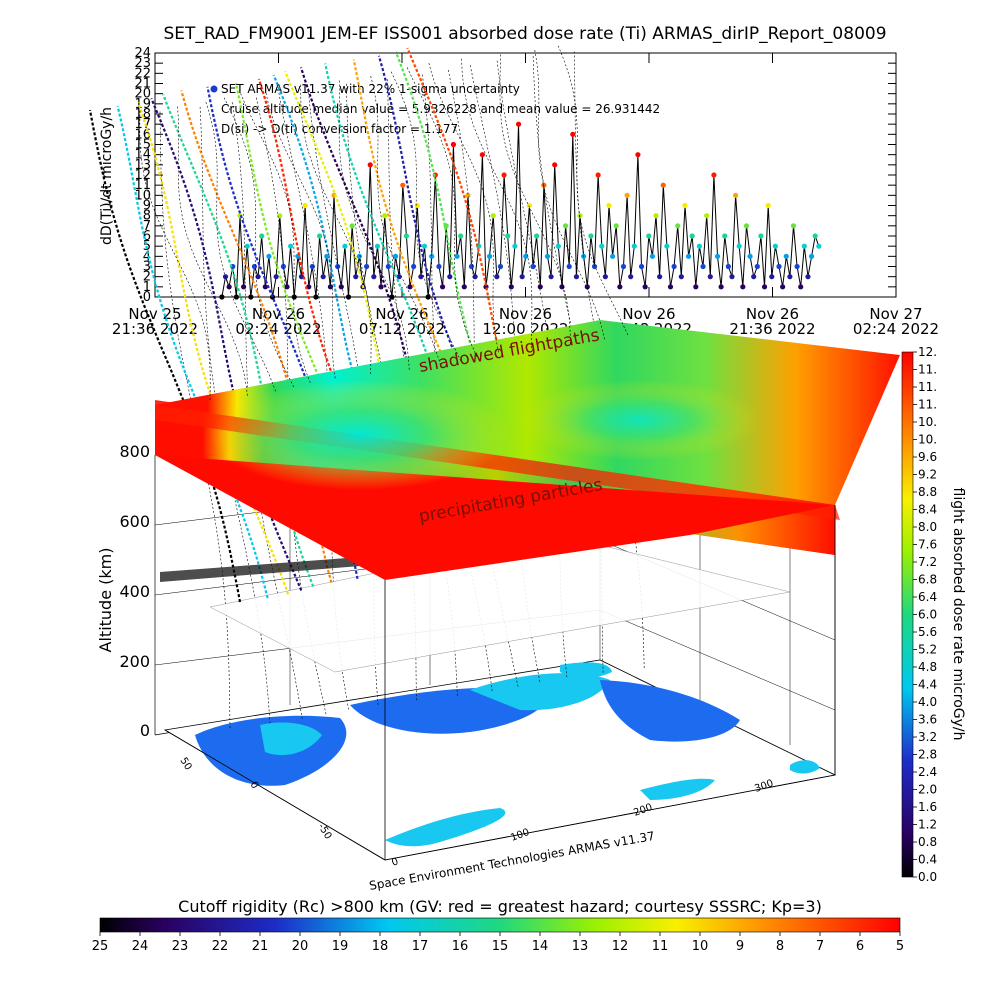 The width and height of the screenshot is (1000, 1004). Describe the element at coordinates (142, 124) in the screenshot. I see `y-tick-label: 17` at that location.